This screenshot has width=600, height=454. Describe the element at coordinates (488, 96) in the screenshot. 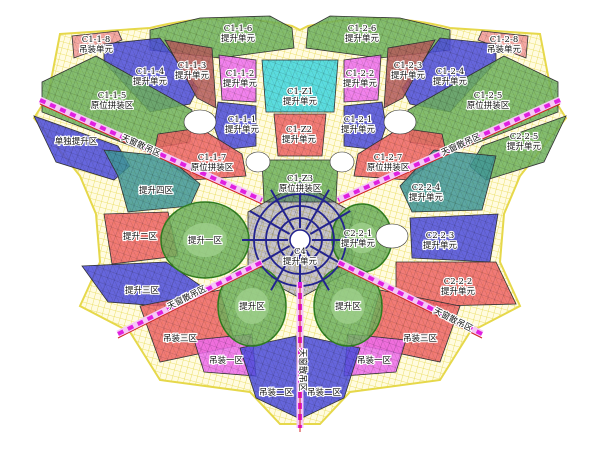

I see `region-label: C1-2-5` at that location.